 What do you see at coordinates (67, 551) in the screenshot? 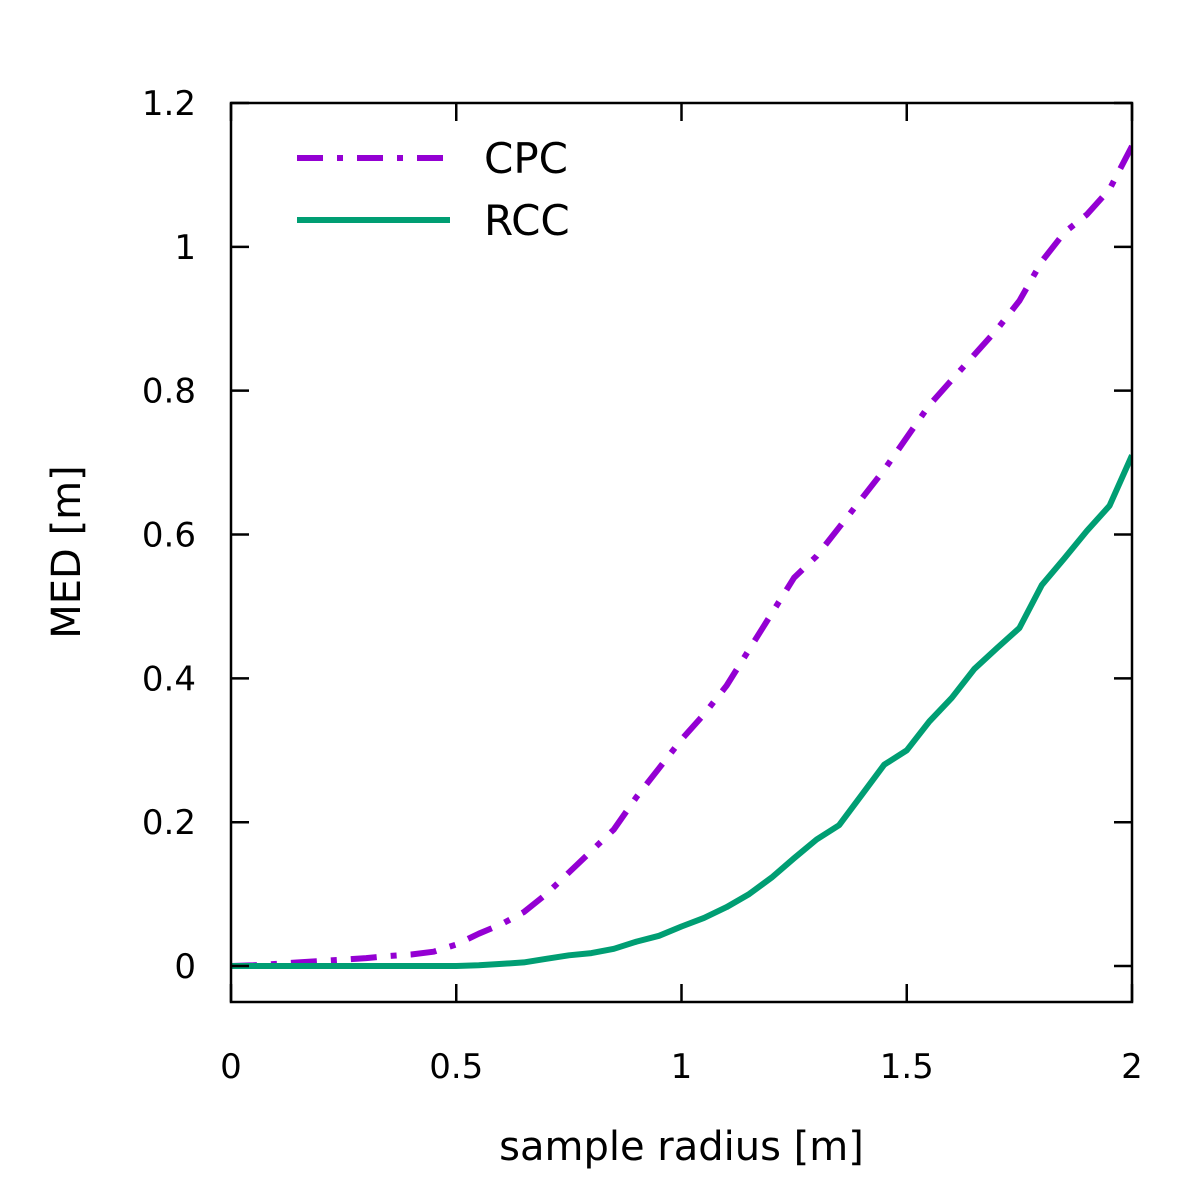
I see `y-axis-label: MED [m]` at bounding box center [67, 551].